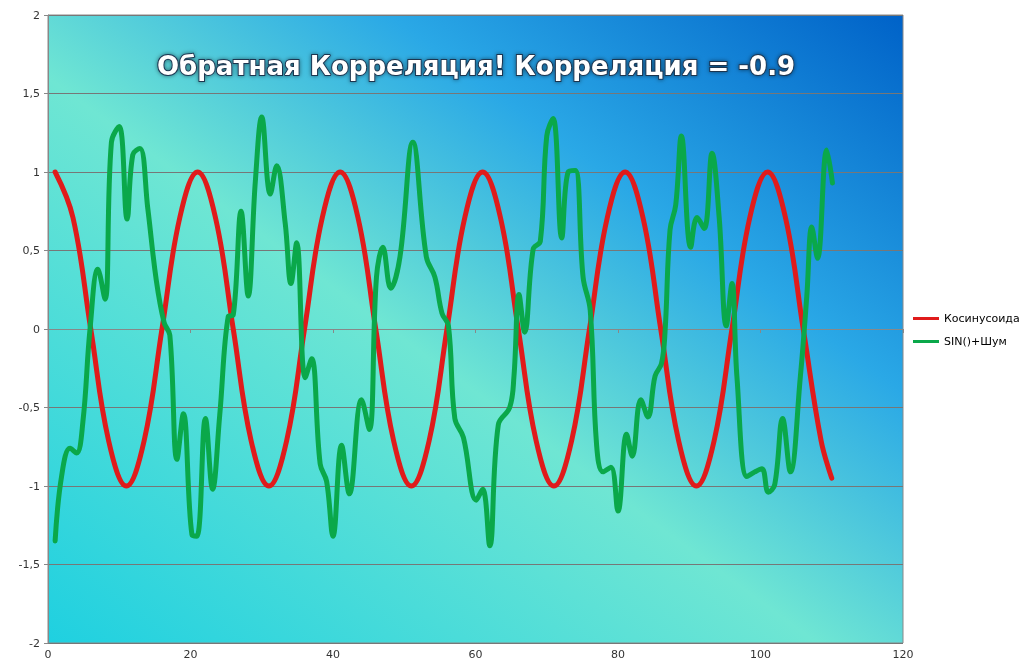 The height and width of the screenshot is (660, 1019). I want to click on x-tick-label: 0, so click(48, 654).